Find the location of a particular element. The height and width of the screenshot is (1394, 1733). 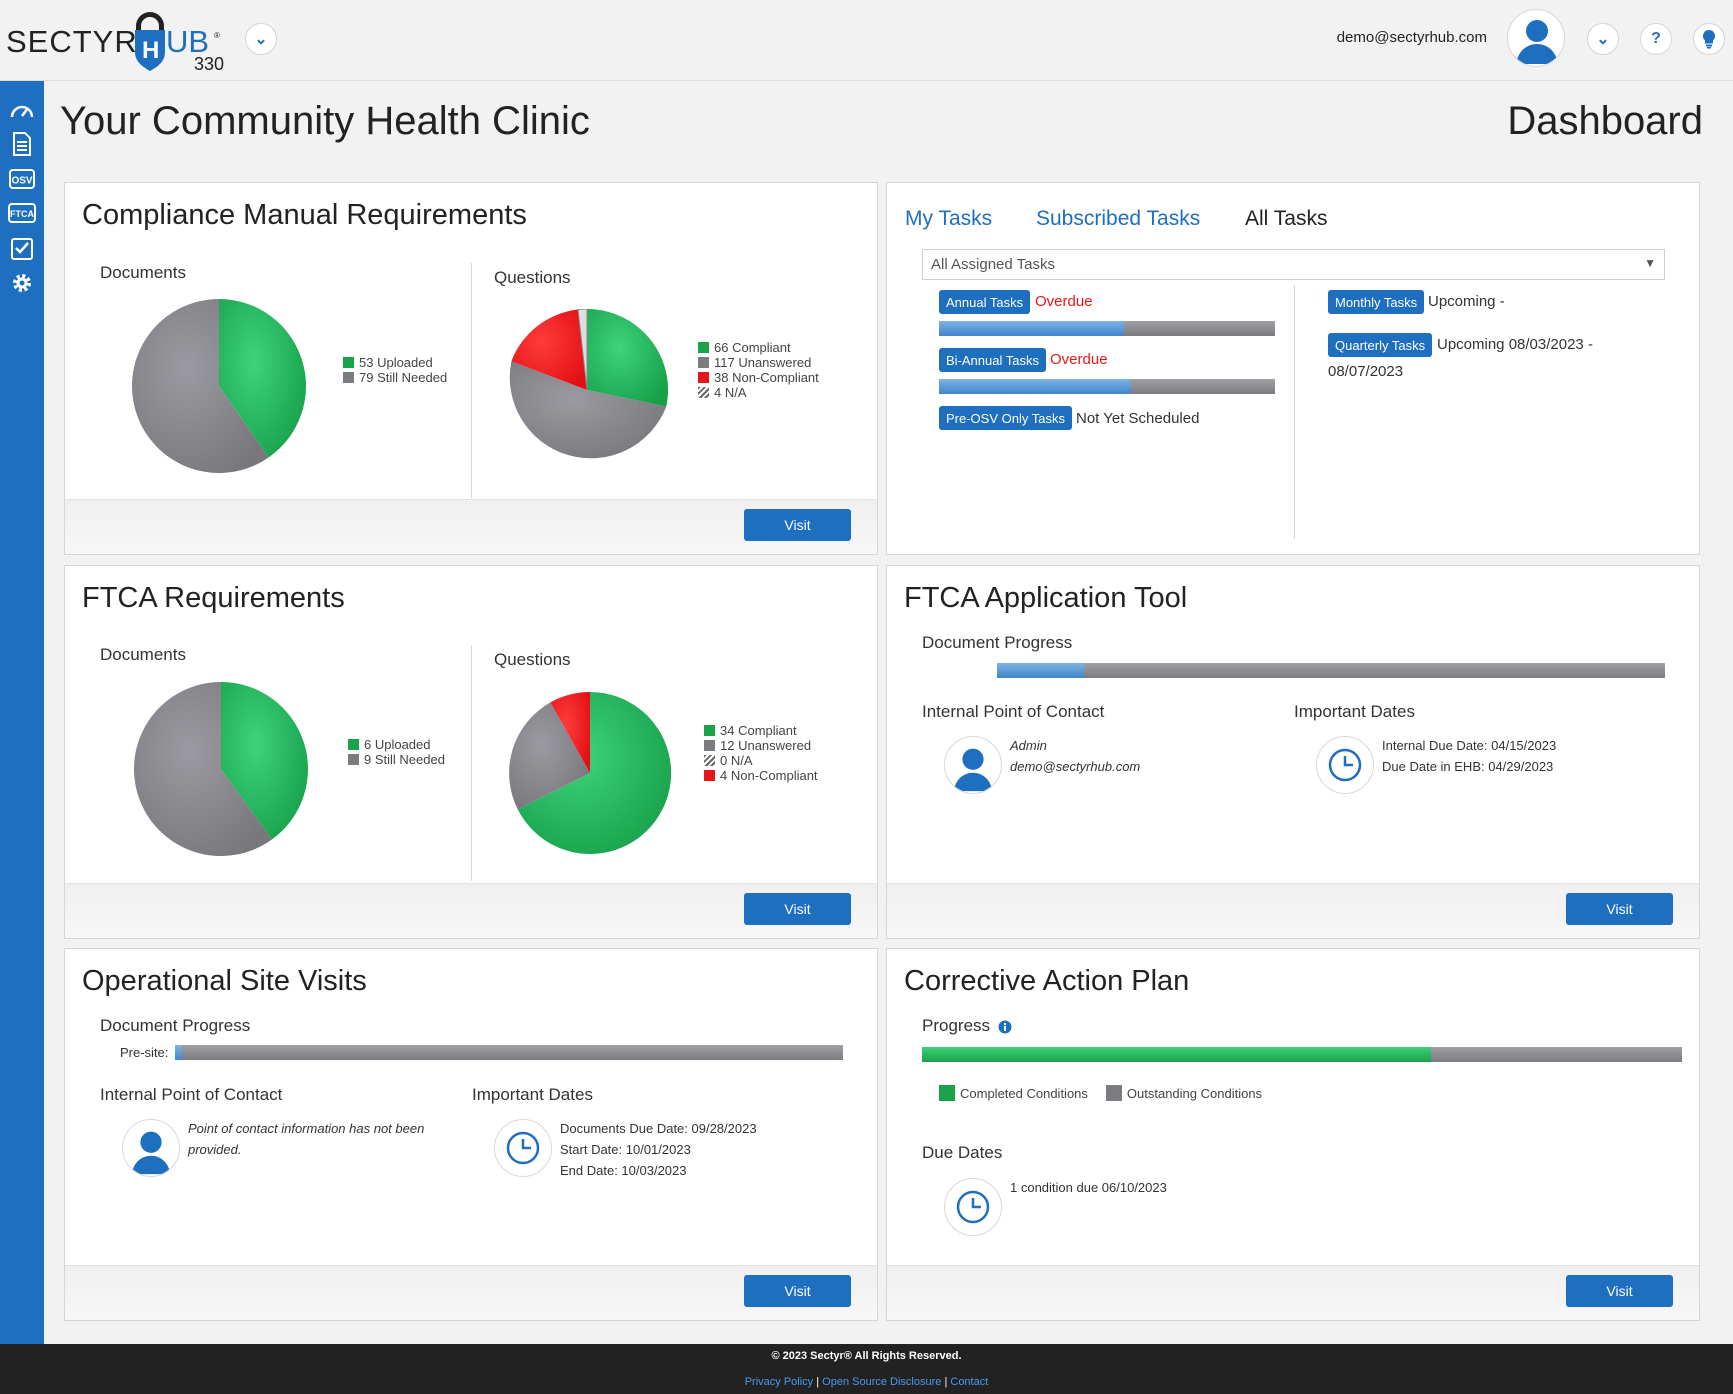

info-icon is located at coordinates (1005, 1027).